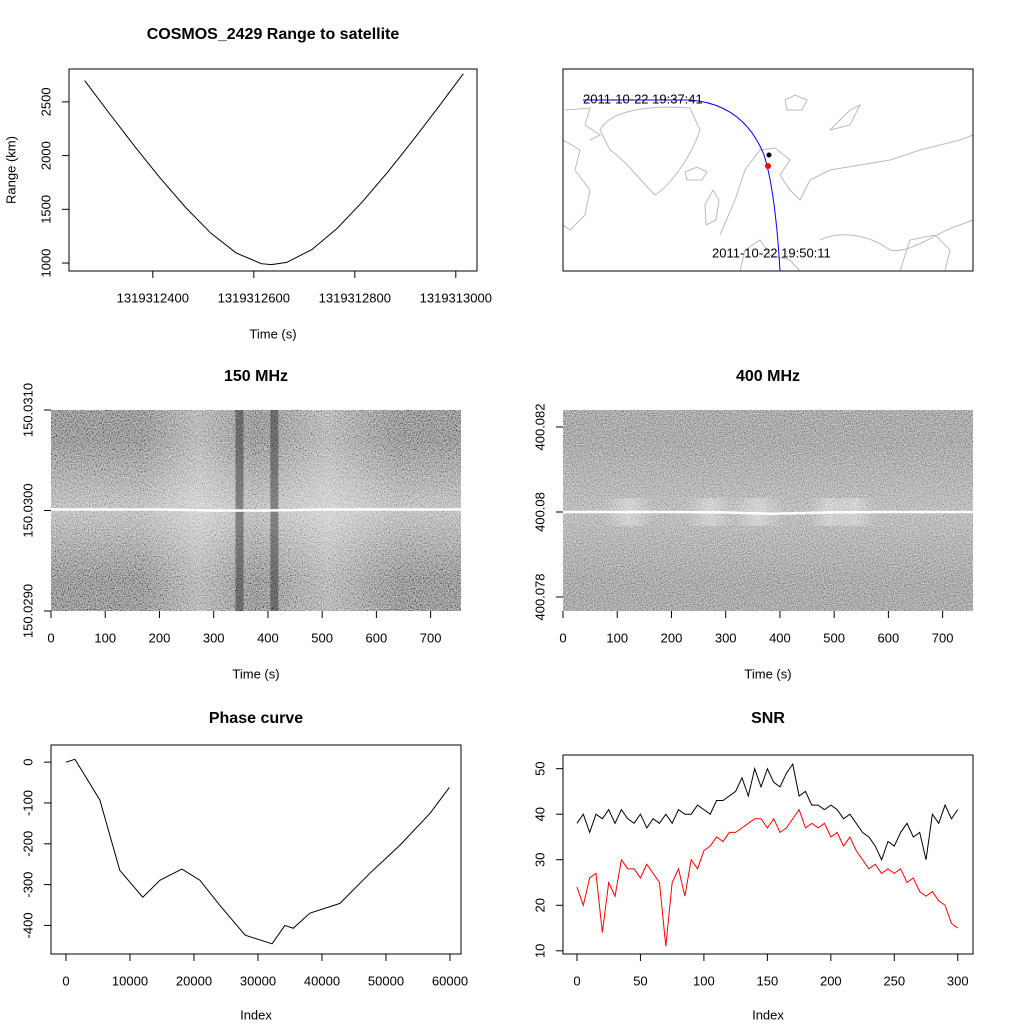 The width and height of the screenshot is (1024, 1024). Describe the element at coordinates (27, 762) in the screenshot. I see `y-tick-label: 0` at that location.